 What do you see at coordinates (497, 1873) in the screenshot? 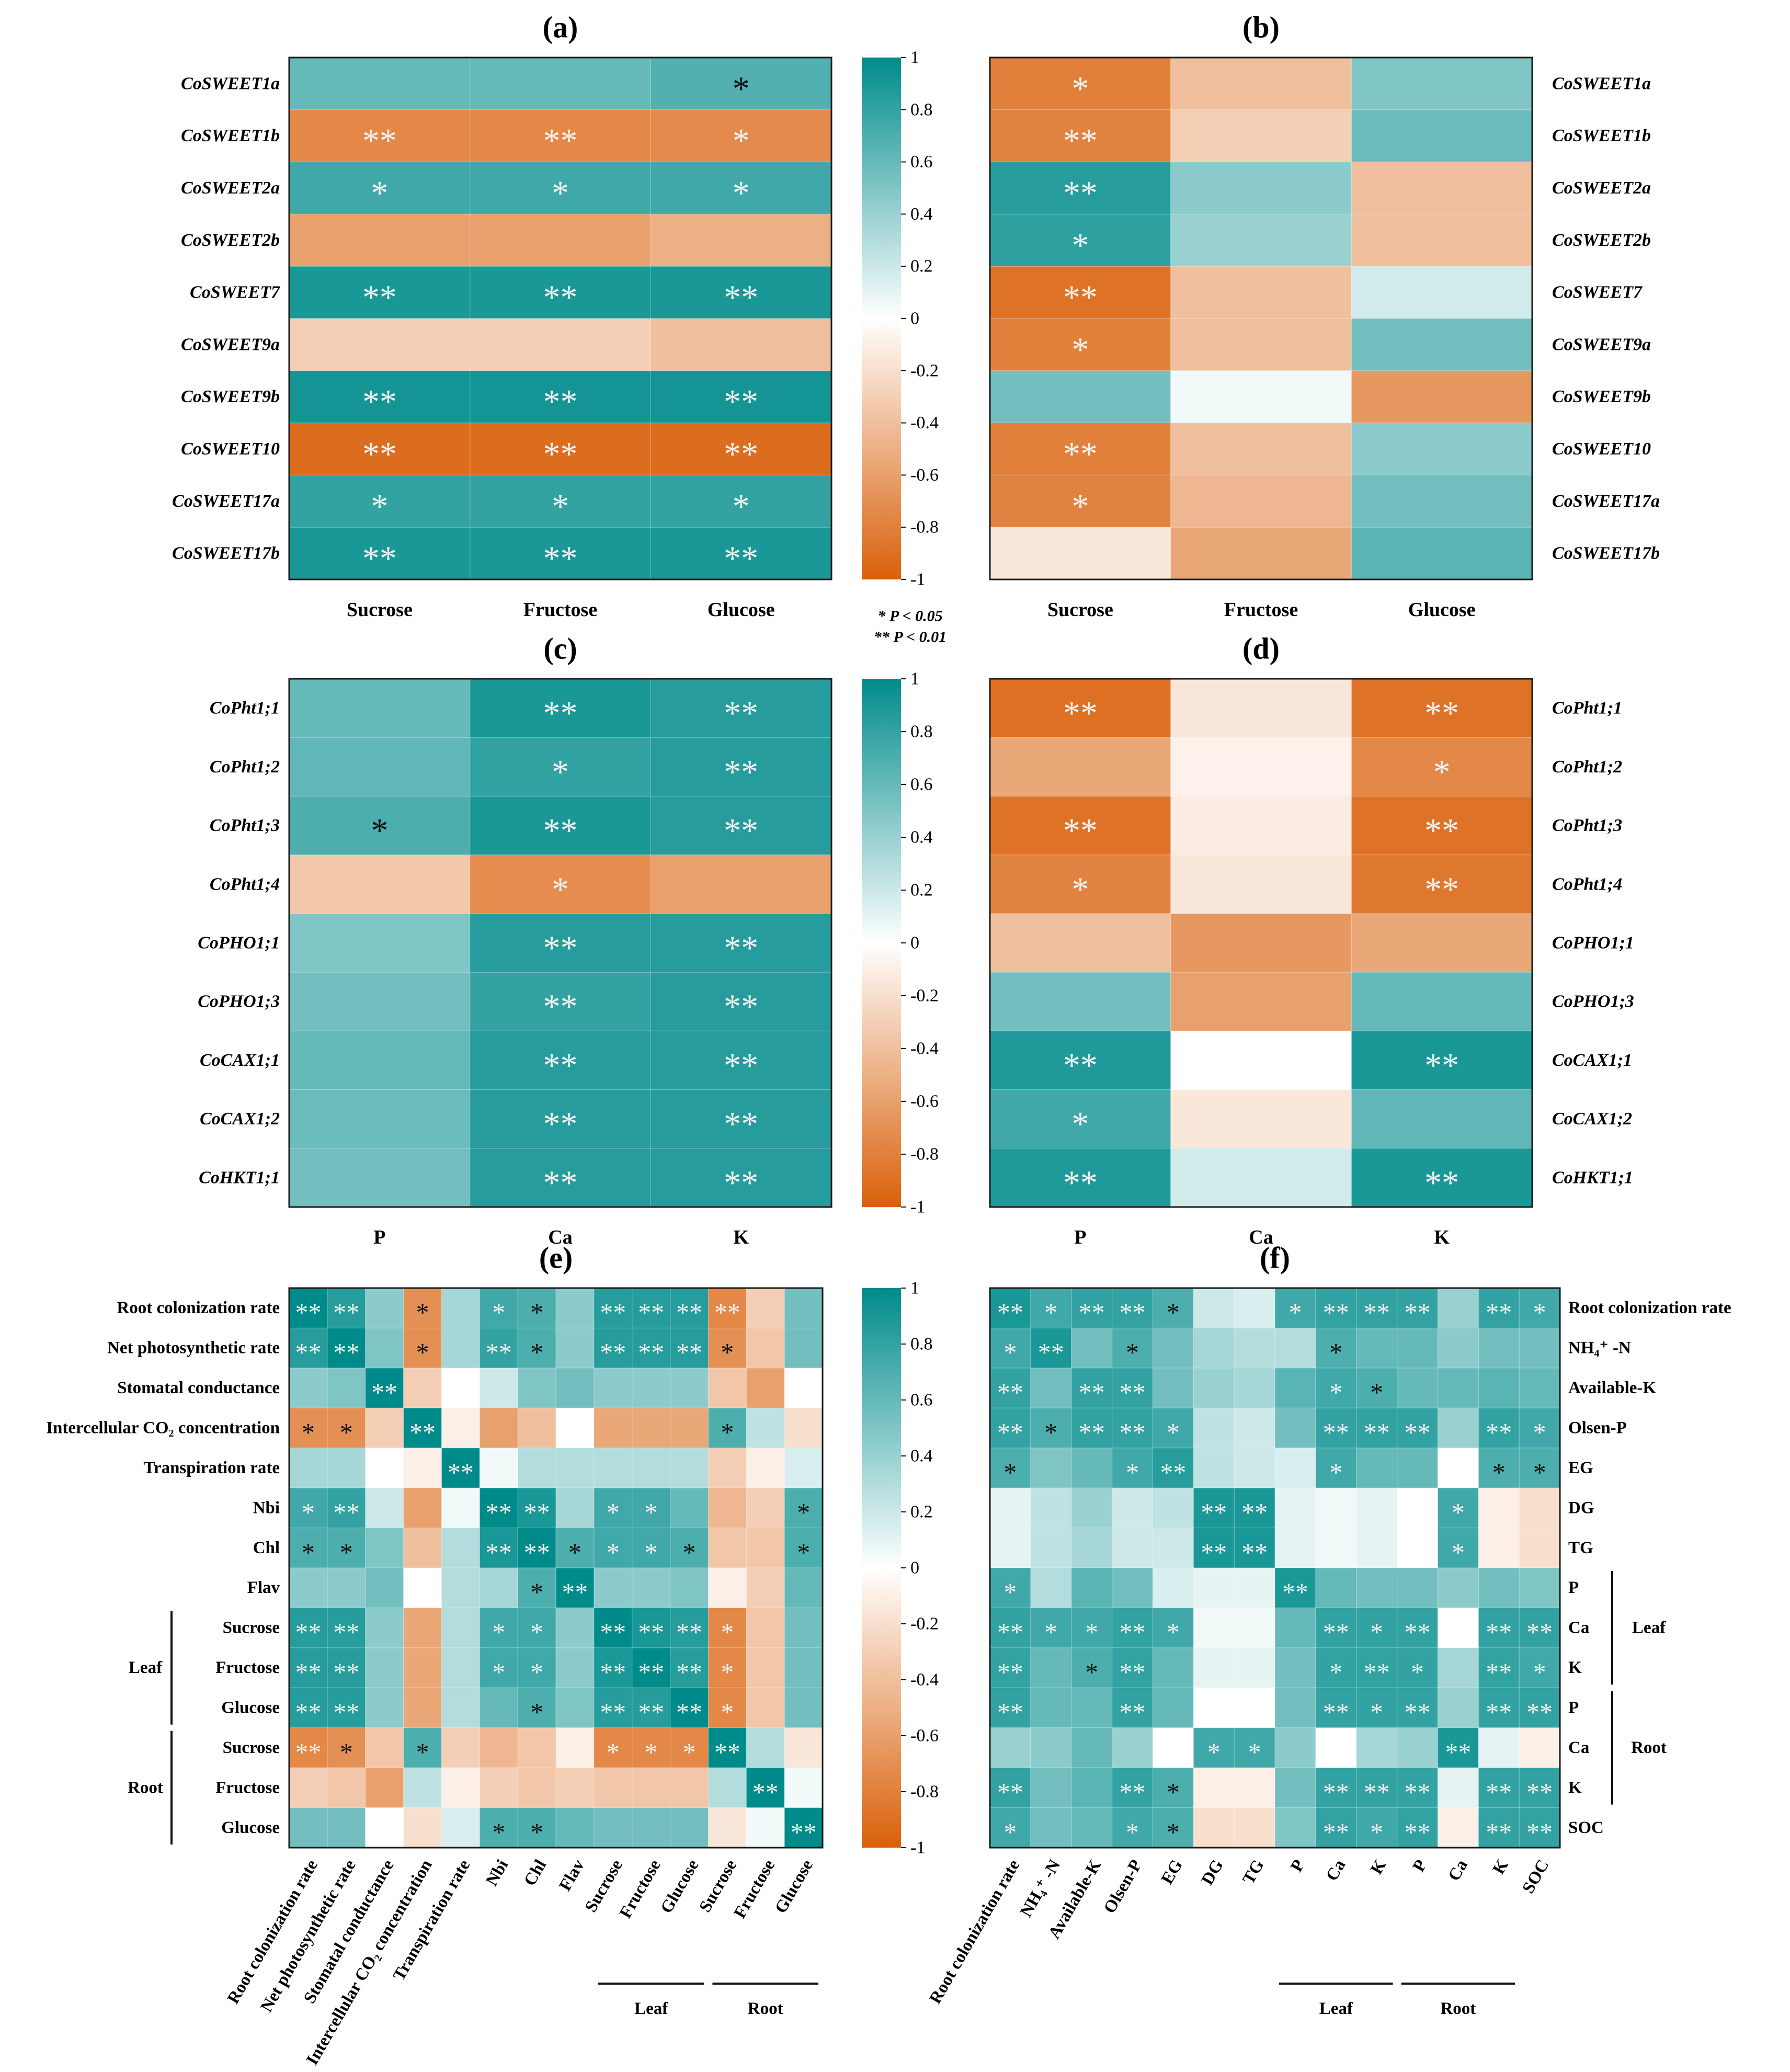
I see `column-label: Nbi` at bounding box center [497, 1873].